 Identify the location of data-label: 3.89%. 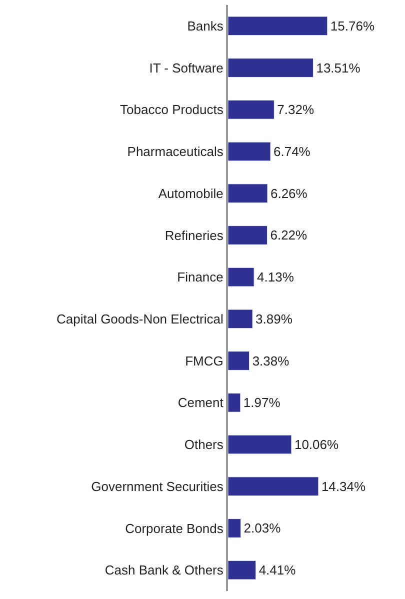
(274, 318).